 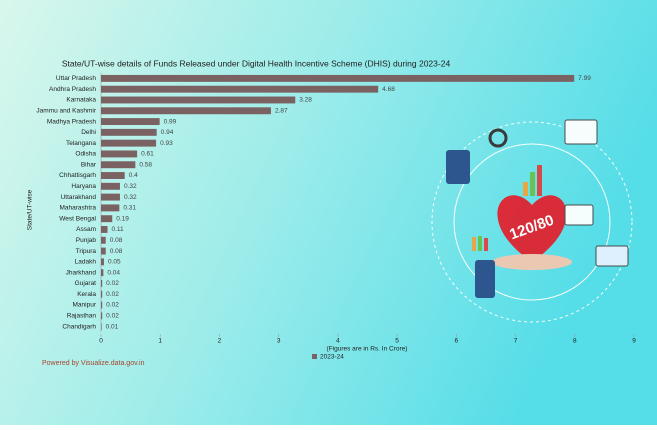 I want to click on value-label: 0.01, so click(x=112, y=326).